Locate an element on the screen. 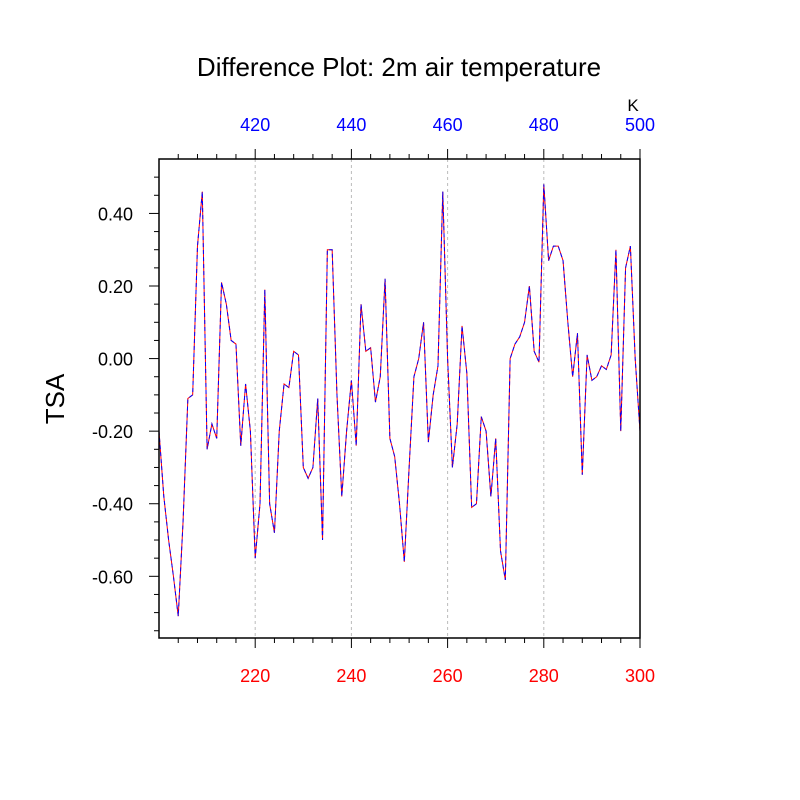  y-axis-label: TSA is located at coordinates (55, 398).